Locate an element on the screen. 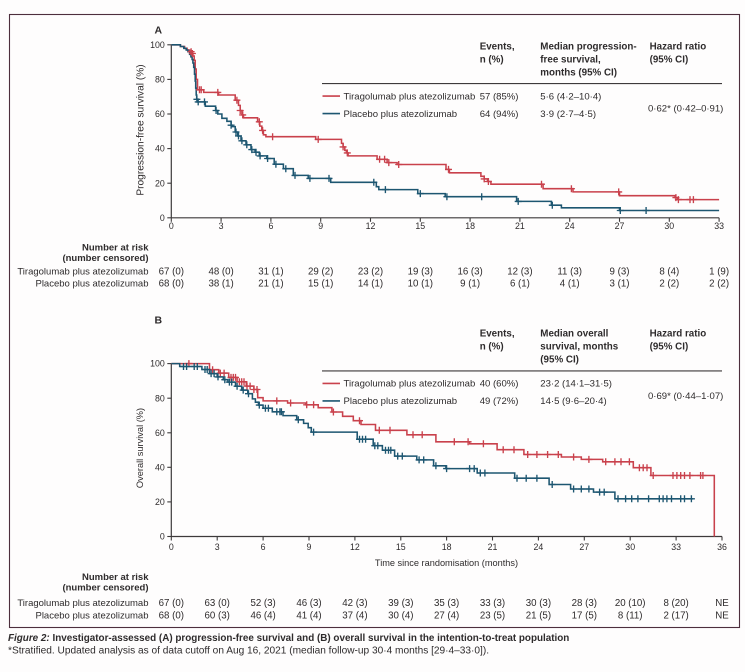 The image size is (745, 672). svg-text: 41 (4) is located at coordinates (308, 616).